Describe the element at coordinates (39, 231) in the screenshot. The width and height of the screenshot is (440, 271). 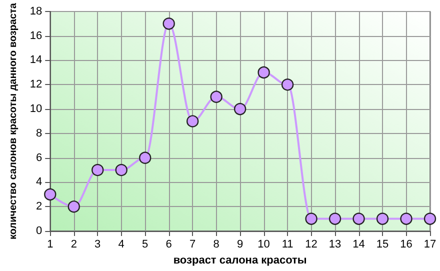
I see `y-tick-label: 0` at that location.